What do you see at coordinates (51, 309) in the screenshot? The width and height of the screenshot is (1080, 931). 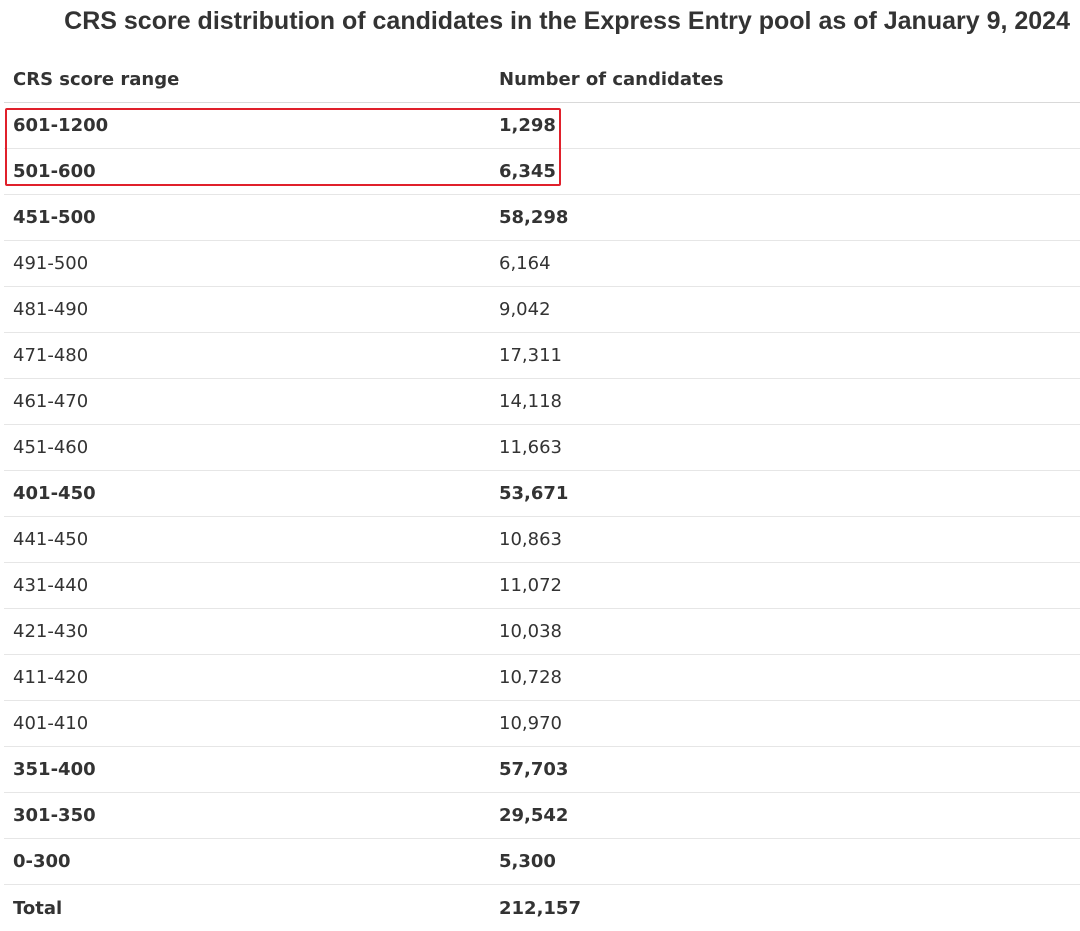 I see `score-range-cell: 481-490` at bounding box center [51, 309].